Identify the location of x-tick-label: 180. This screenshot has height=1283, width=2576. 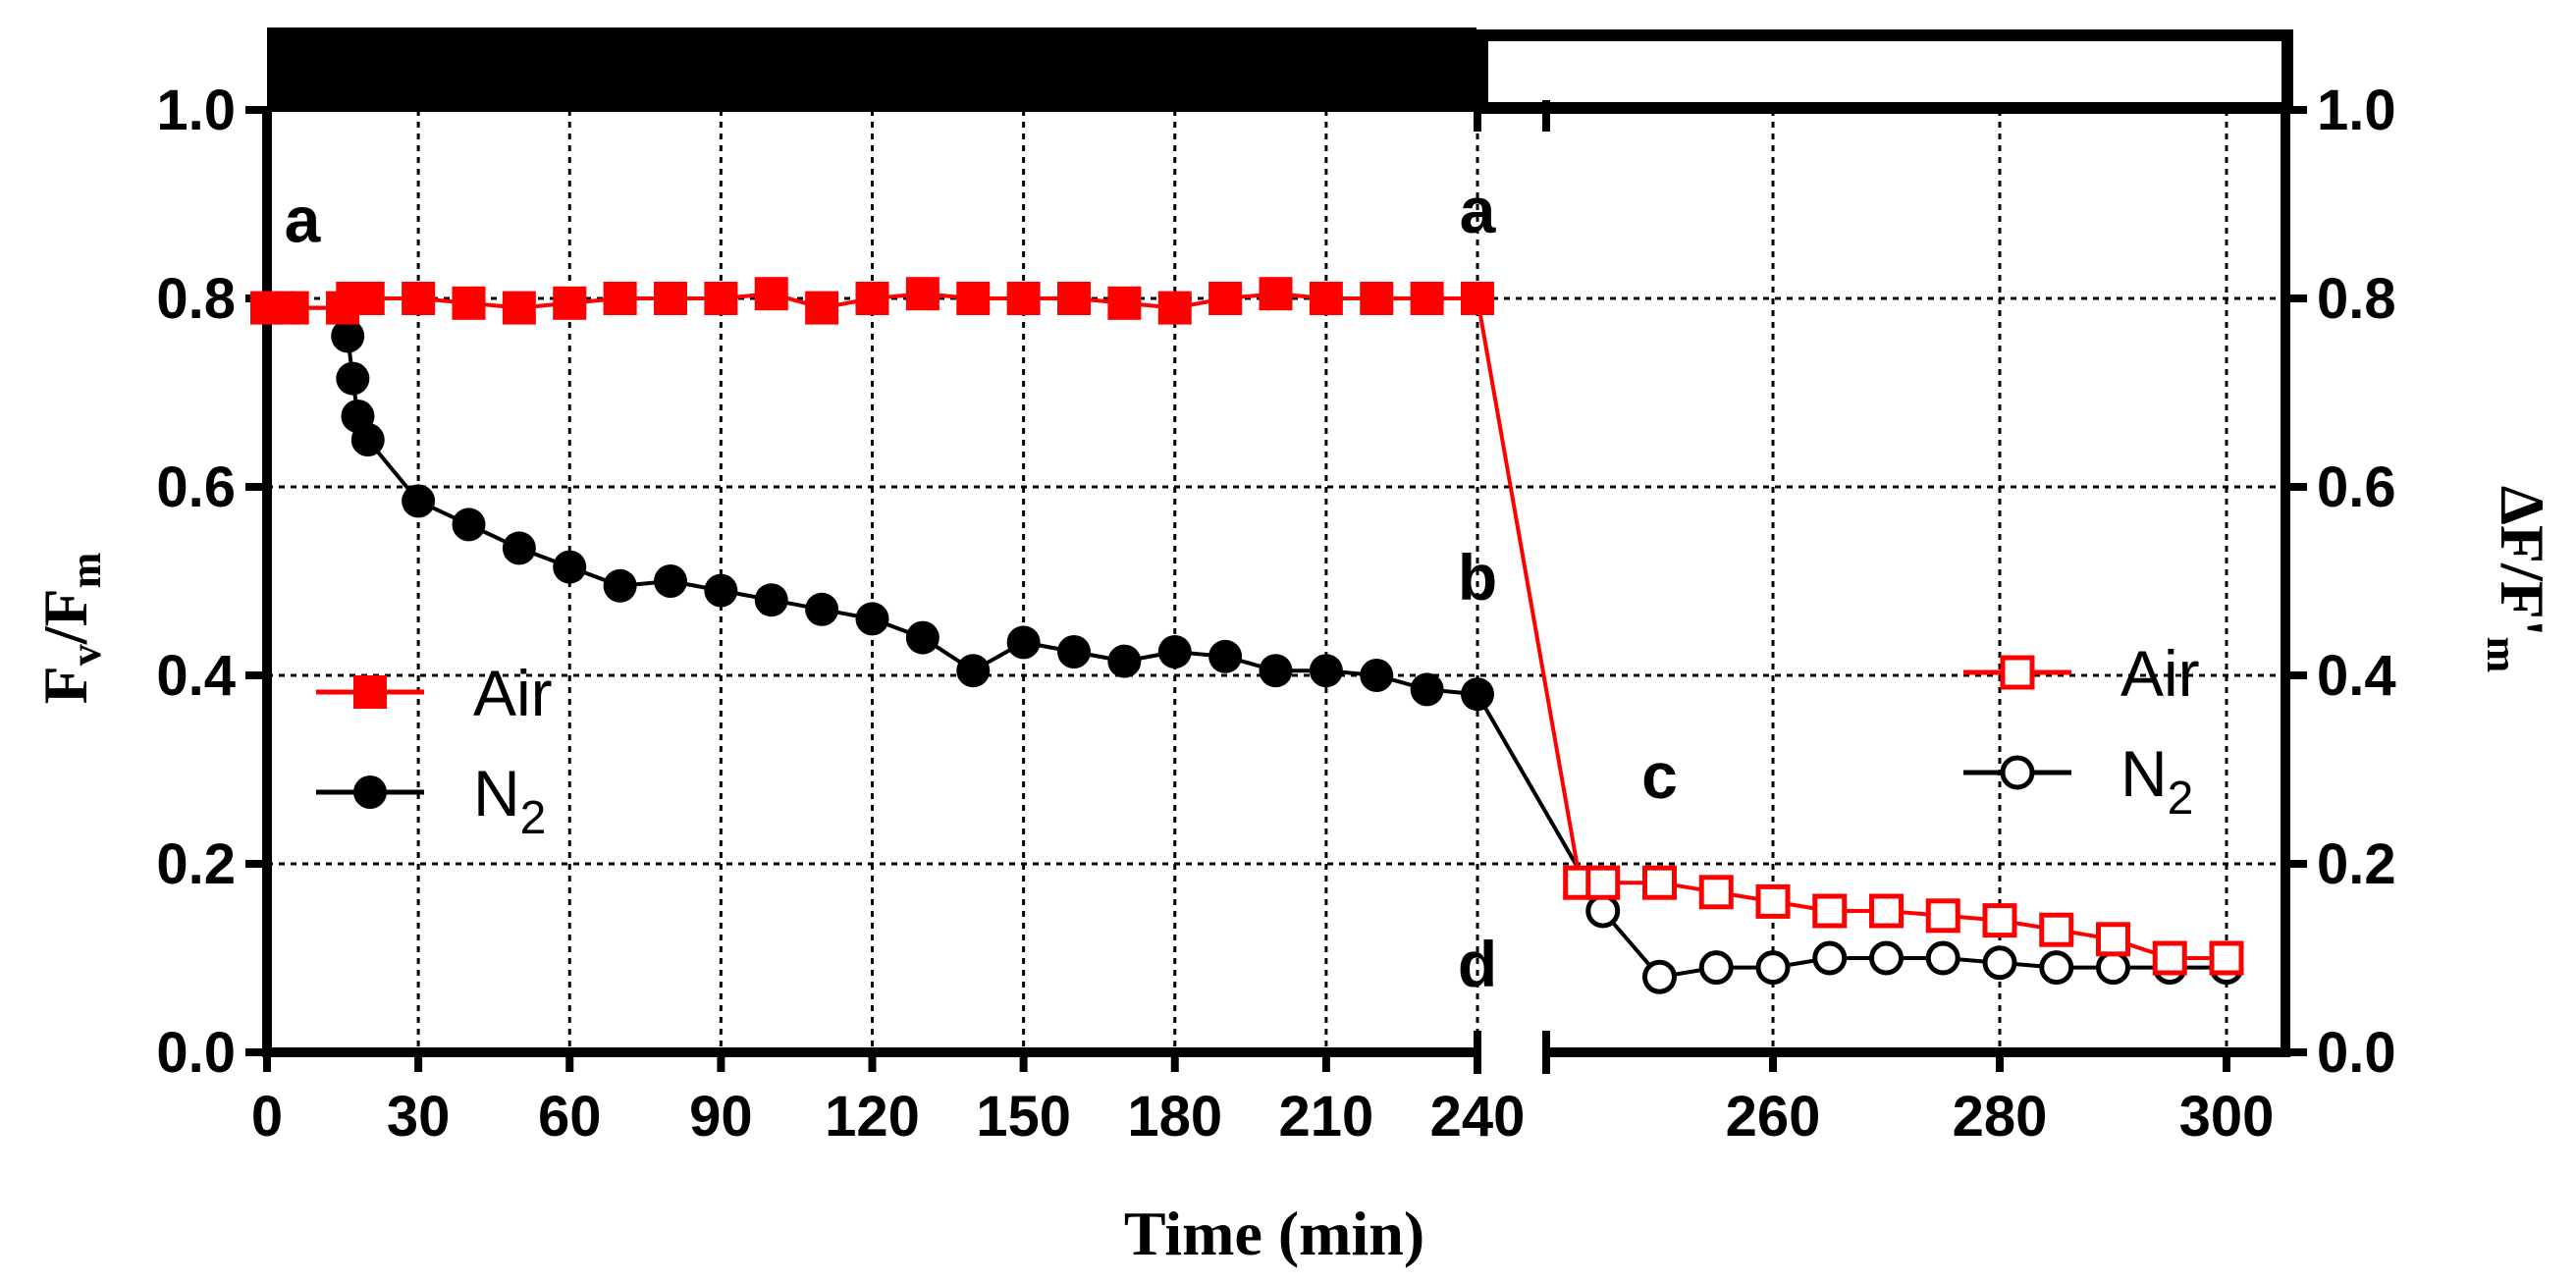
(1174, 1117).